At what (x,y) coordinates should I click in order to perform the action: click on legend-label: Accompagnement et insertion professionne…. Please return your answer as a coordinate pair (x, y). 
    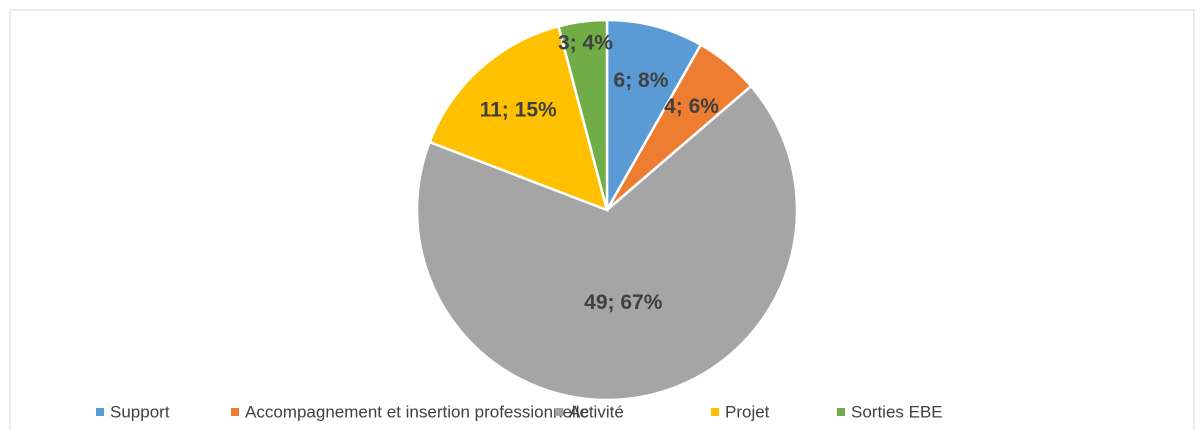
    Looking at the image, I should click on (417, 411).